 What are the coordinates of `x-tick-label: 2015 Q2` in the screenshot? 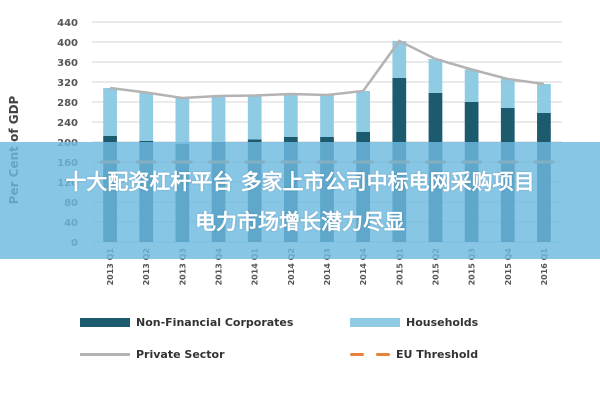 It's located at (435, 266).